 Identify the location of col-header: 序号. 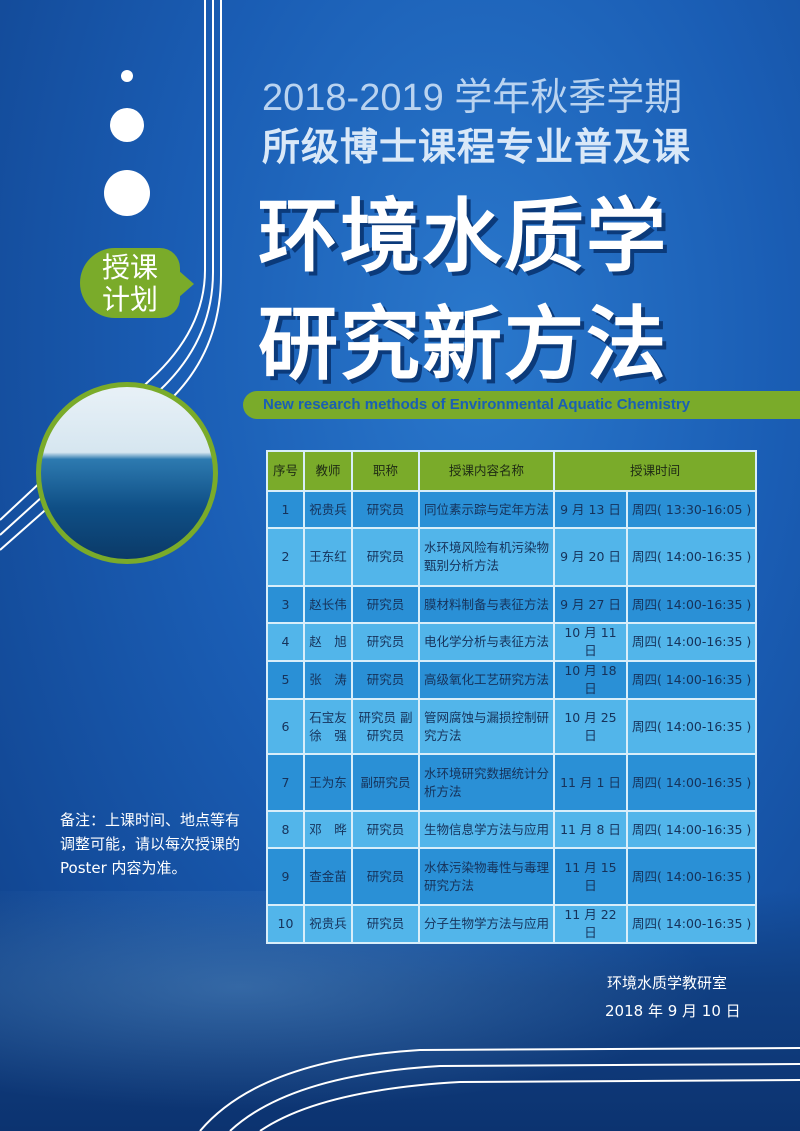
(285, 471).